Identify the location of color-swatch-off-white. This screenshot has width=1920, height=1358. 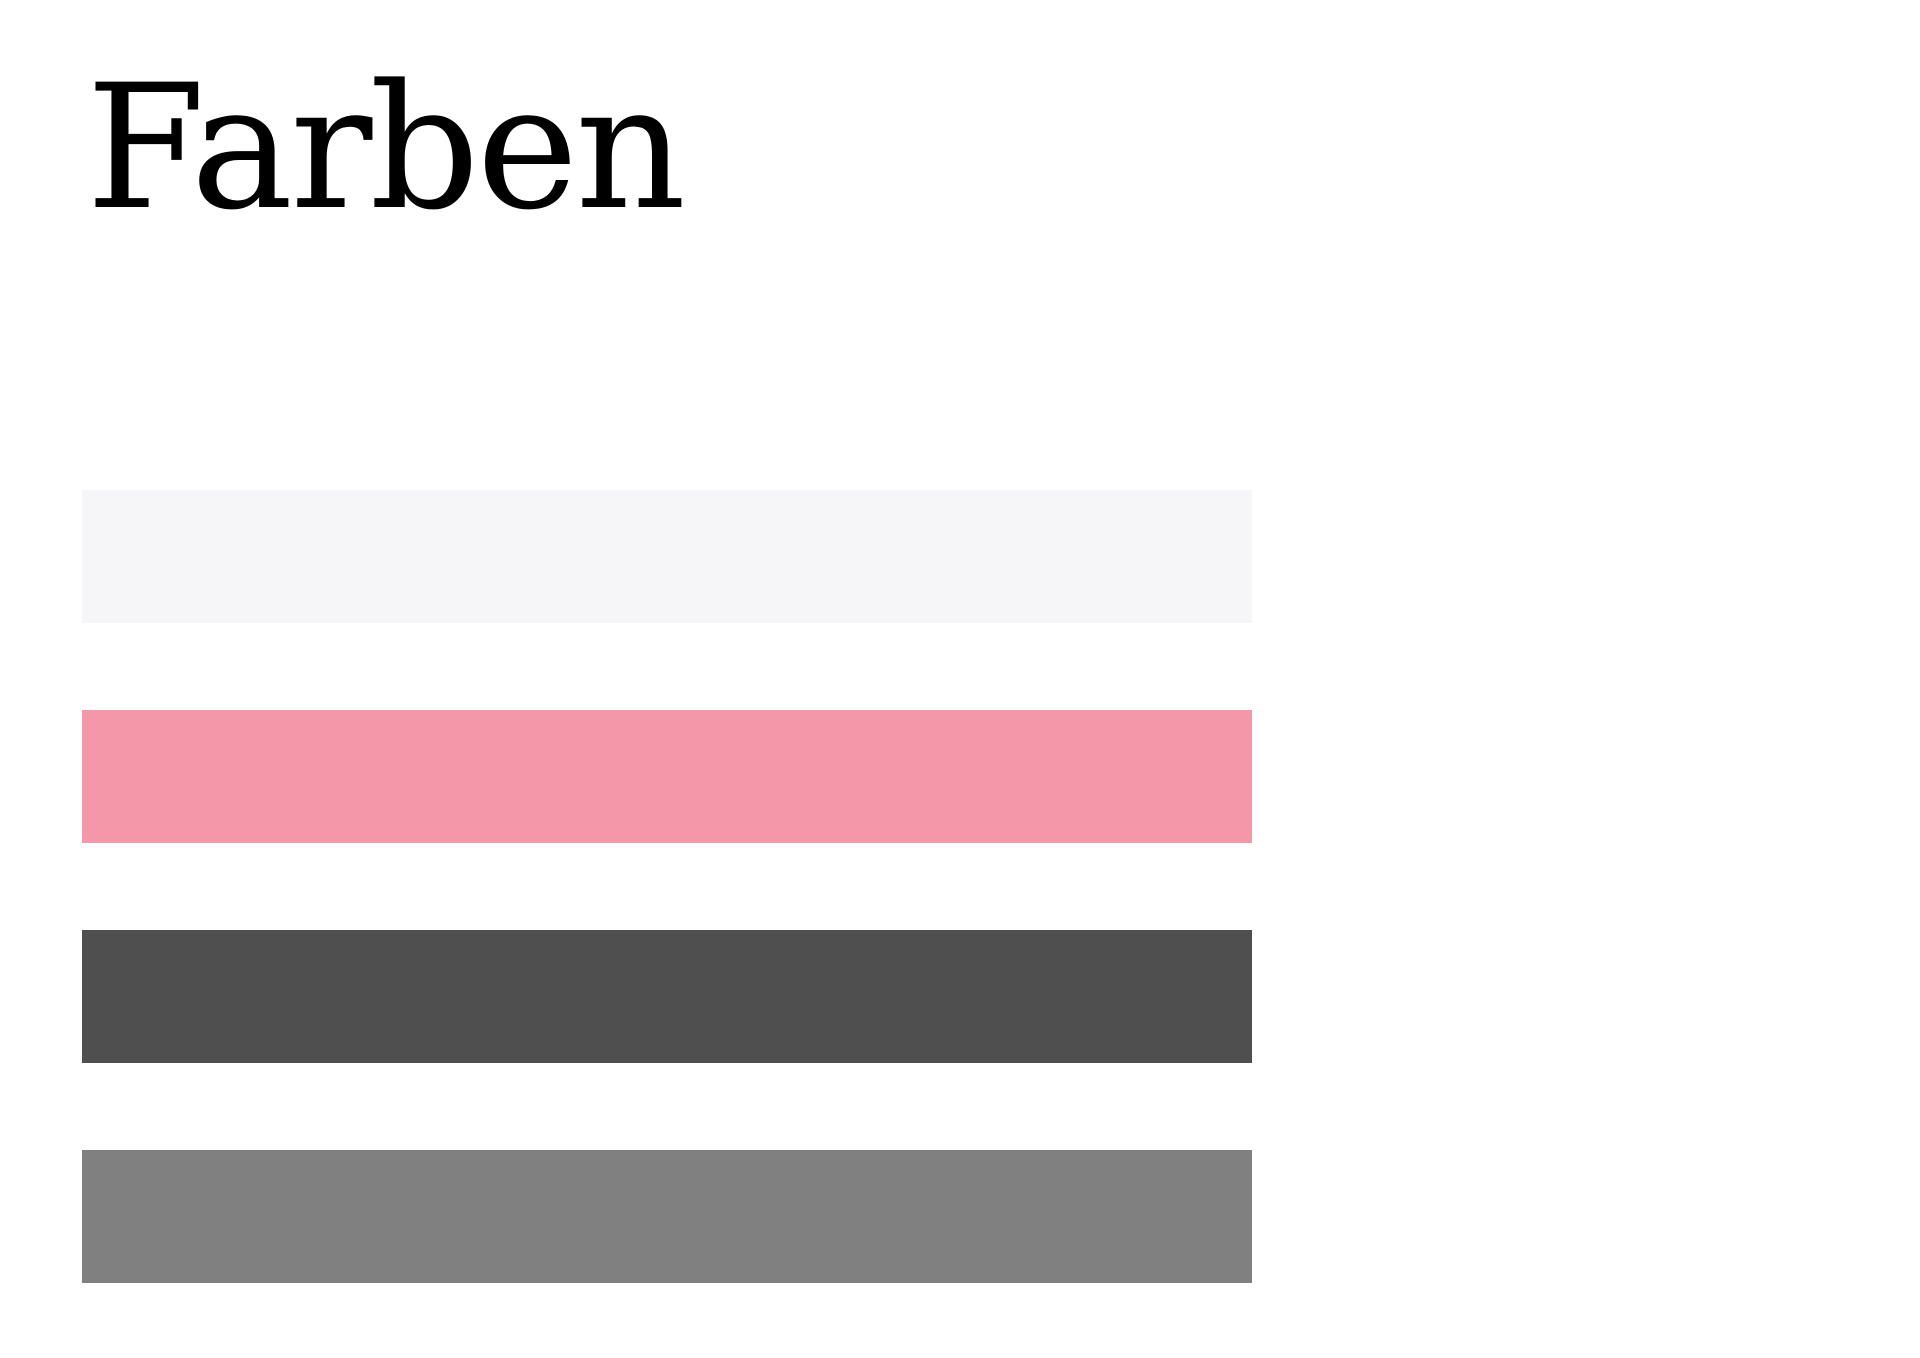
(667, 556).